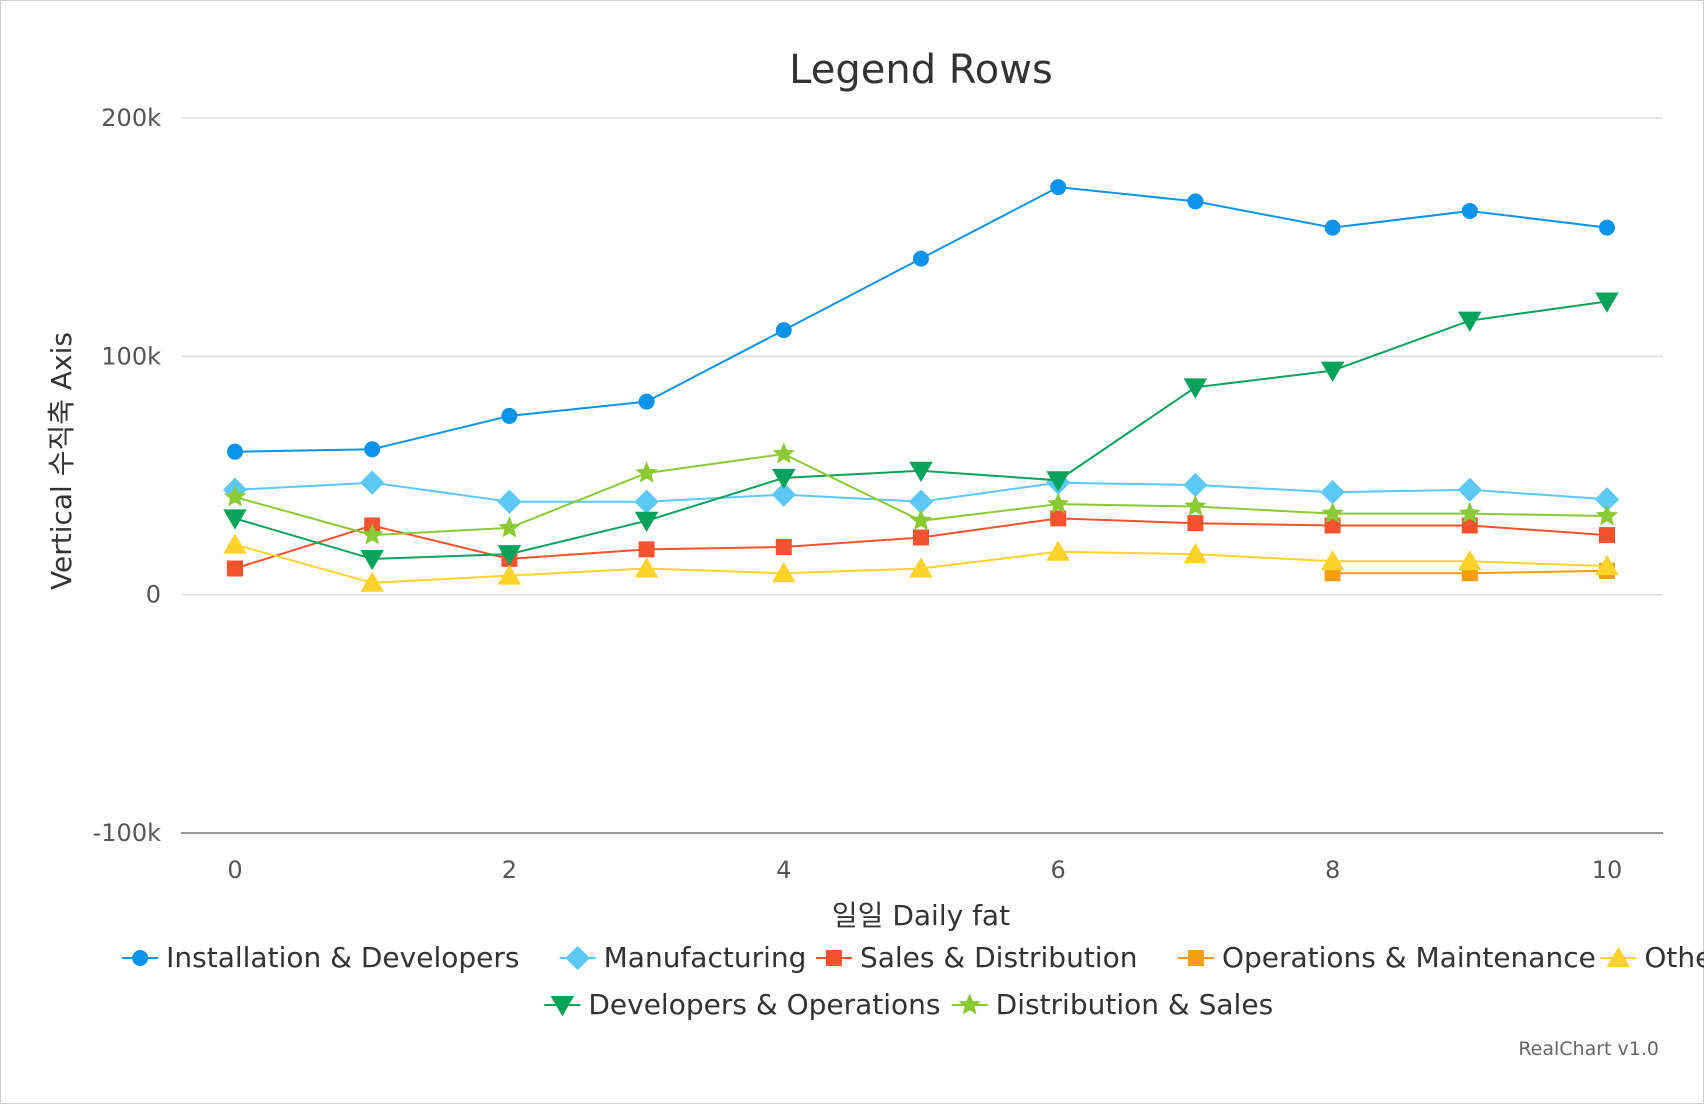  Describe the element at coordinates (1409, 957) in the screenshot. I see `legend-label: Operations & Maintenance` at that location.